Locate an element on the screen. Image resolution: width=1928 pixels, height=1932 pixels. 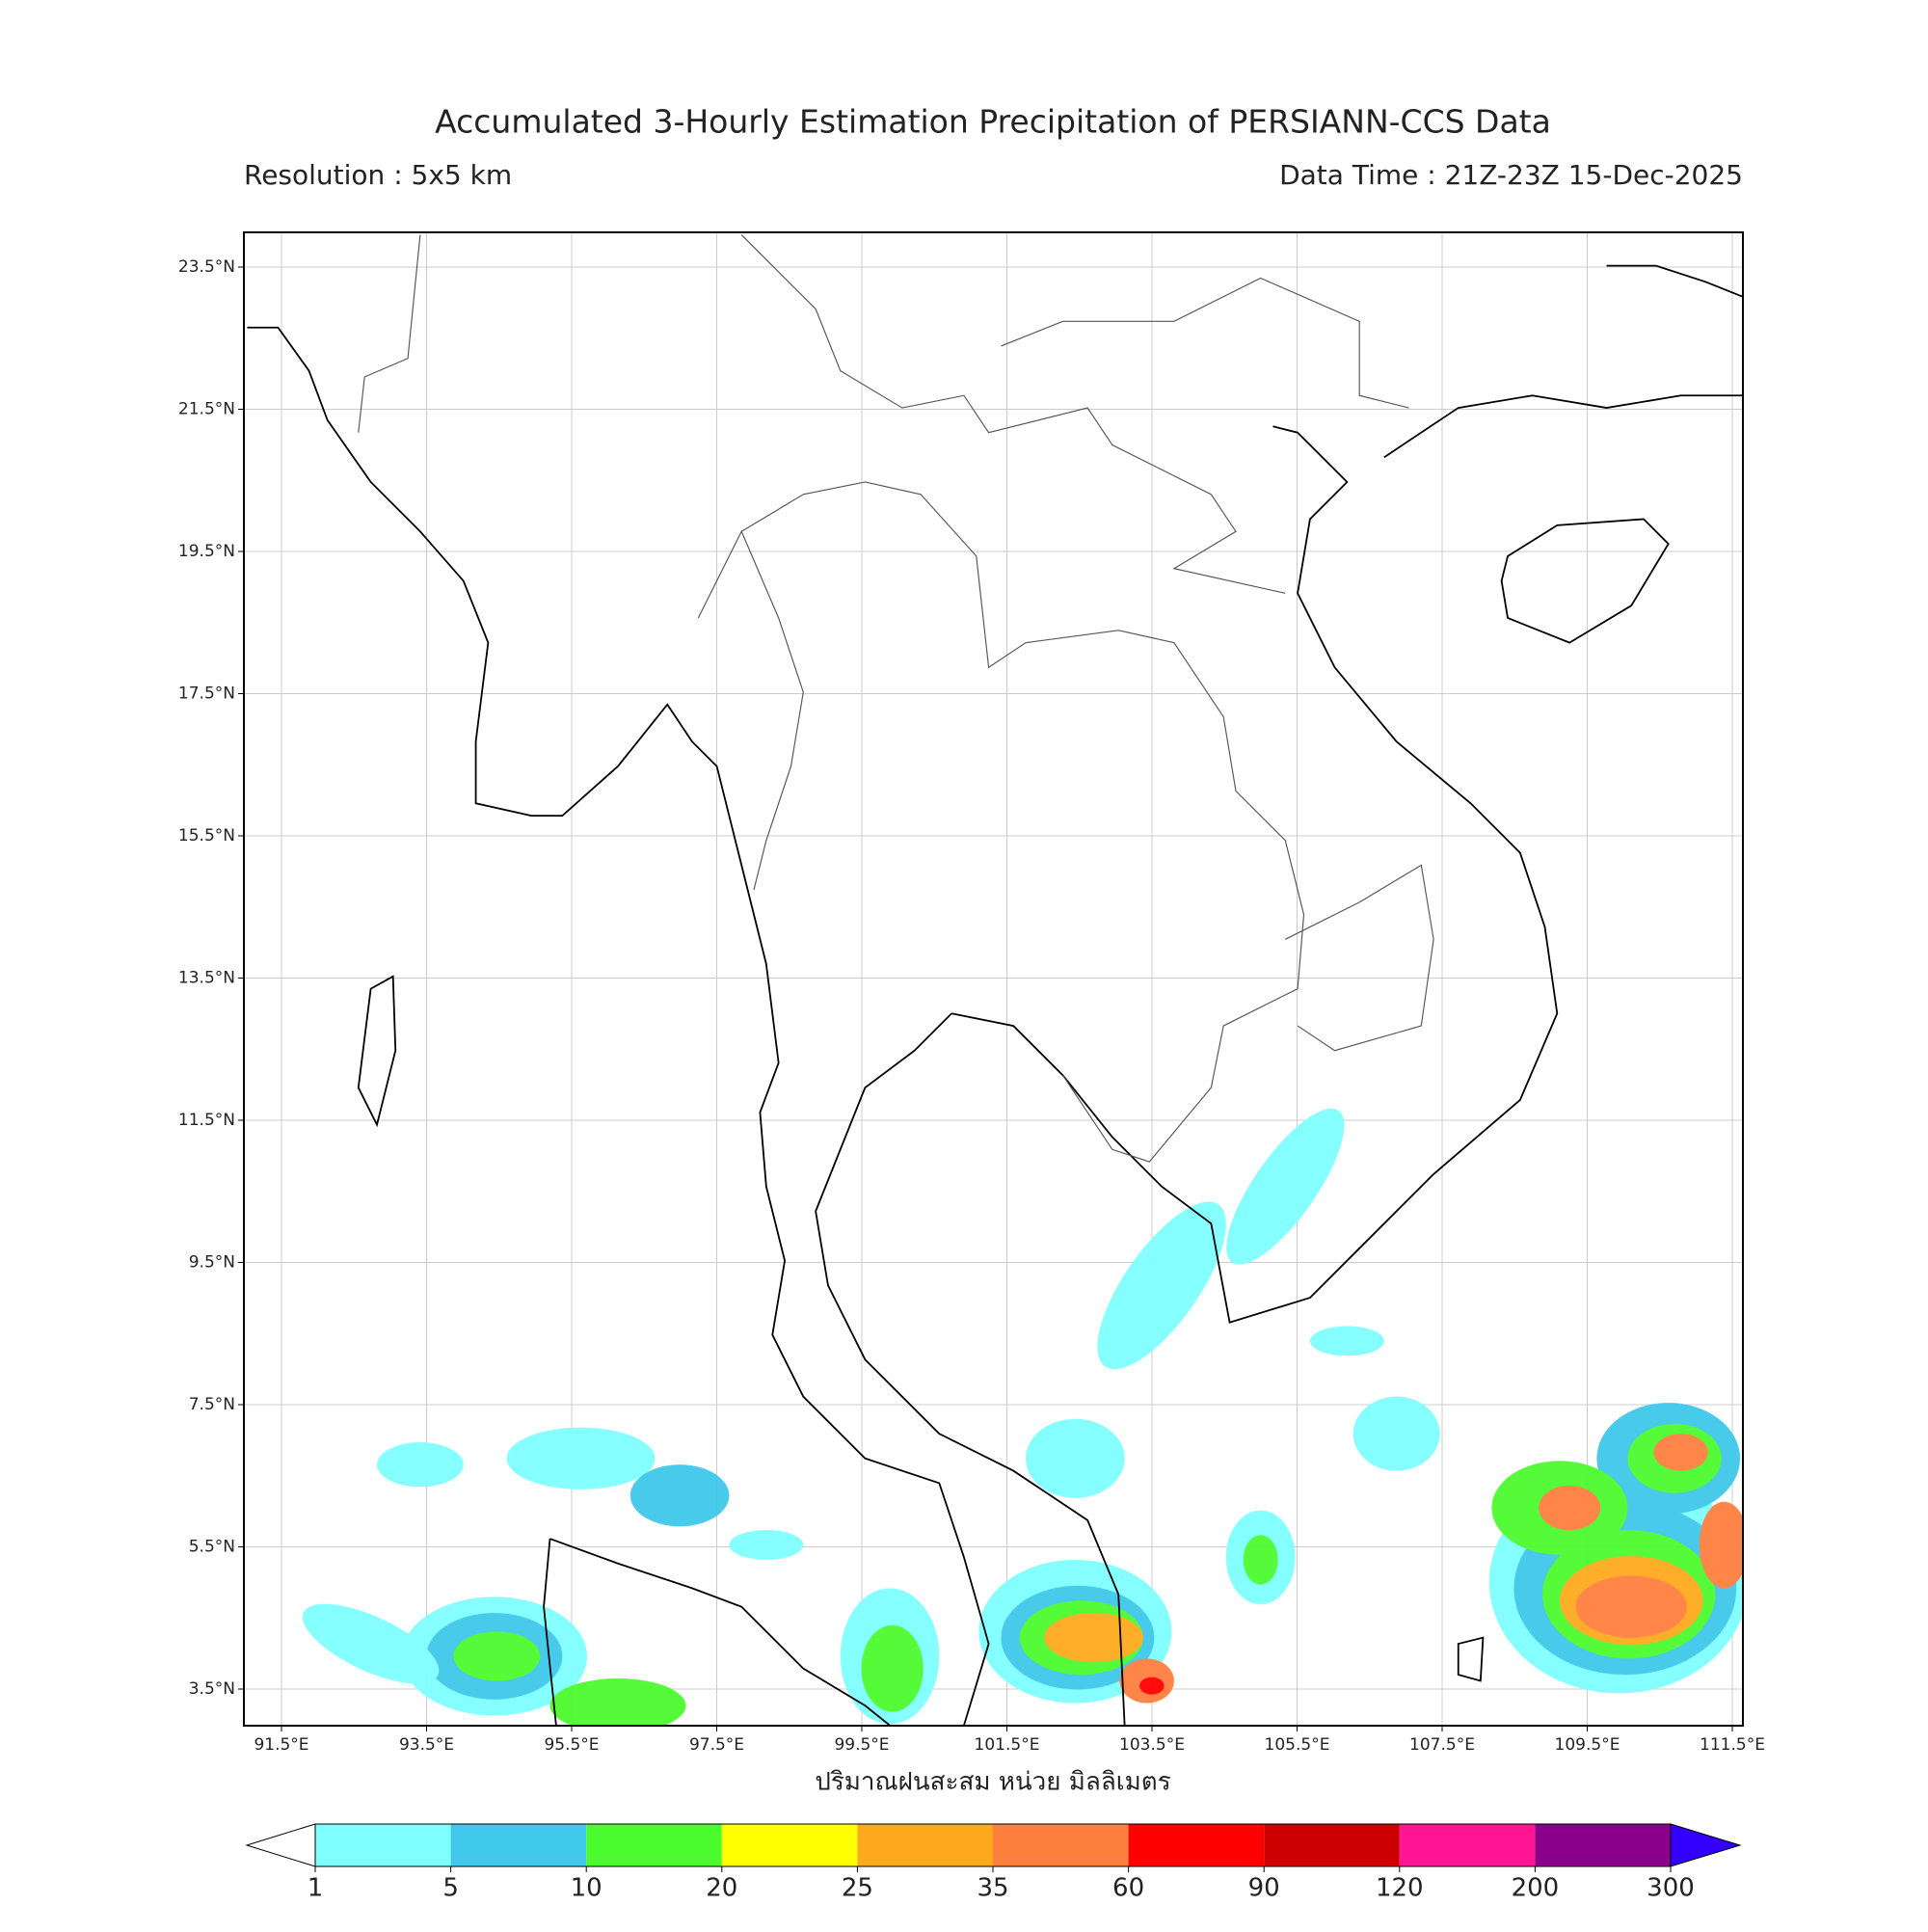
x-tick-label: 99.5°E is located at coordinates (862, 1745).